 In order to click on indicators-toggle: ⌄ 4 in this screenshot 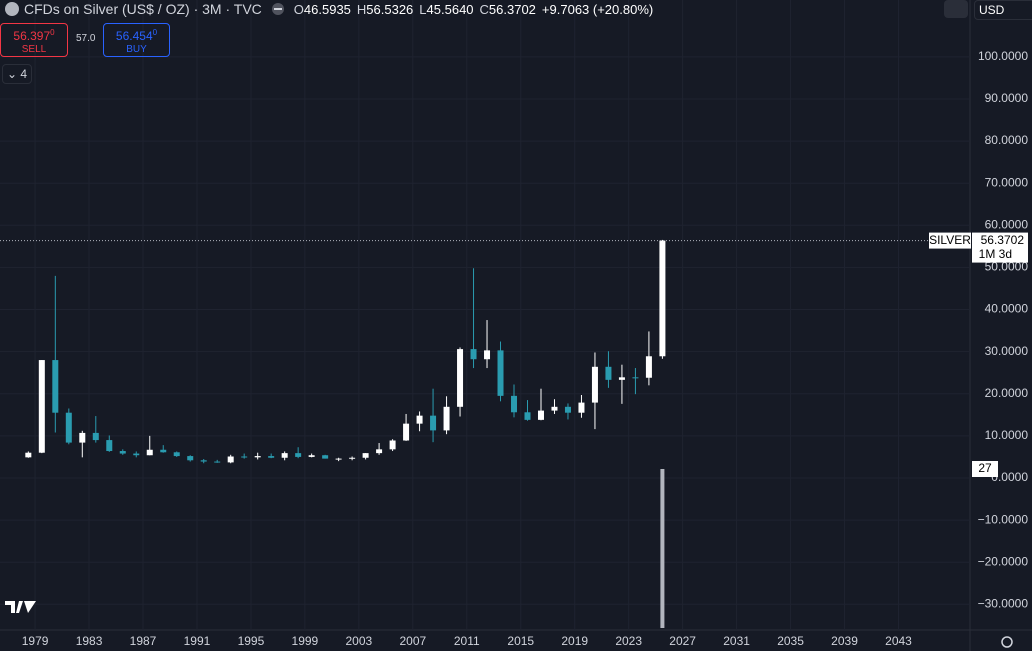, I will do `click(17, 74)`.